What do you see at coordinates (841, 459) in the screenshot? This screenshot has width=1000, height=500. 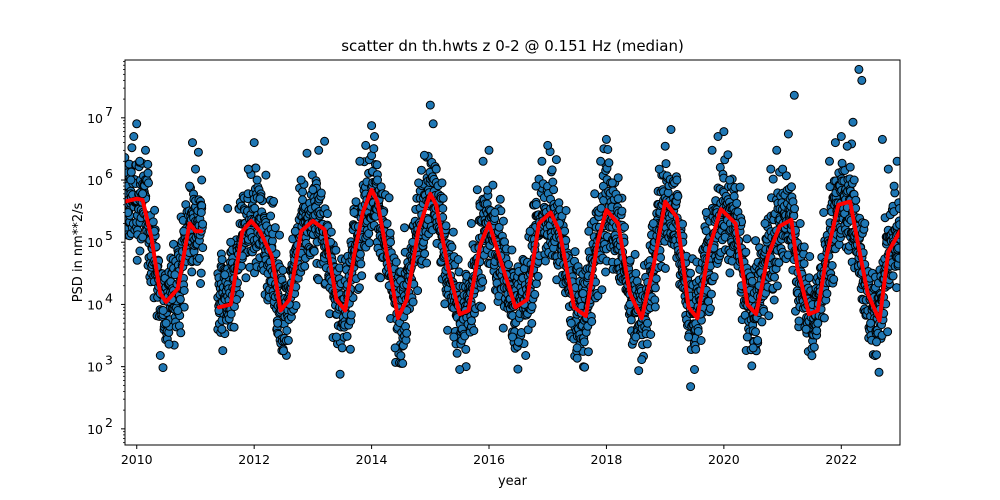 I see `x-tick-label: 2022` at bounding box center [841, 459].